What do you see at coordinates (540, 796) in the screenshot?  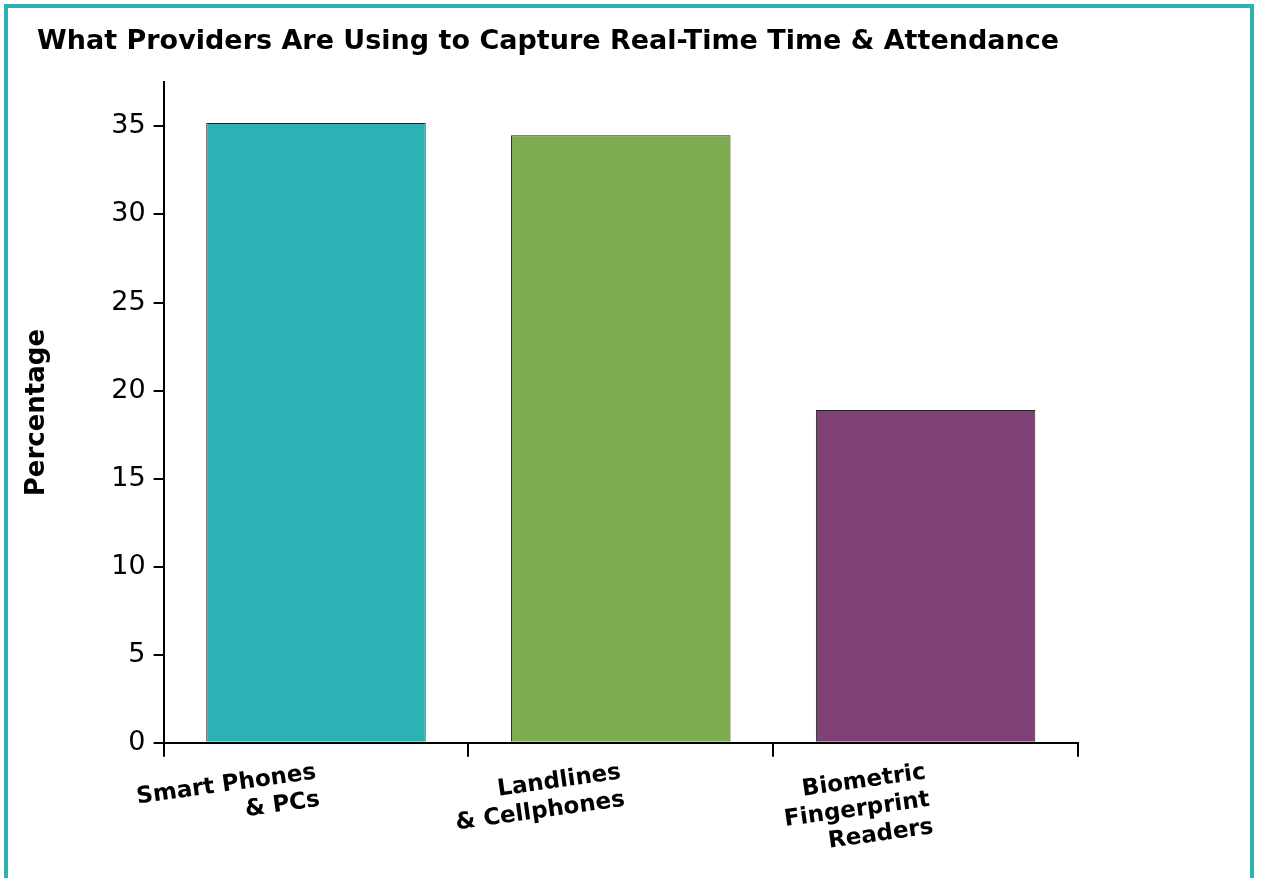 I see `x-tick-label: Landlines & Cellphones` at bounding box center [540, 796].